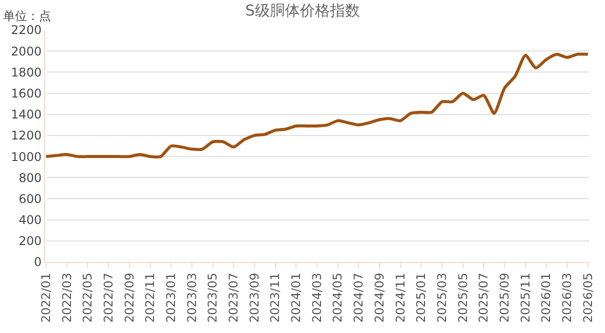 This screenshot has width=605, height=333. Describe the element at coordinates (38, 262) in the screenshot. I see `y-tick-label: 0` at that location.